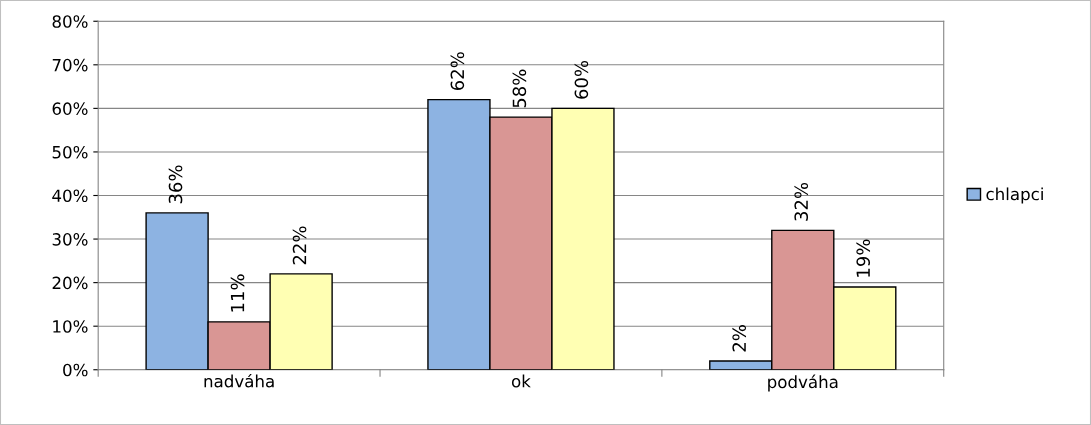  I want to click on y-tick-label: 70%, so click(70, 65).